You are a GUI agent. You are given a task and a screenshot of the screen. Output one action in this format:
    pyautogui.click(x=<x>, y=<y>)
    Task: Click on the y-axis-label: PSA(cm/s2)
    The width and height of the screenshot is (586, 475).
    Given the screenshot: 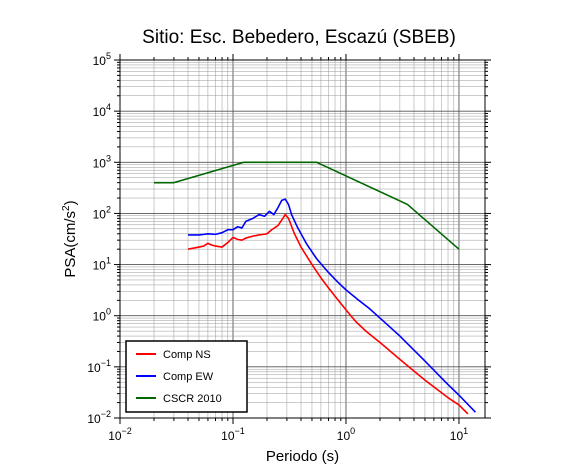 What is the action you would take?
    pyautogui.click(x=70, y=238)
    